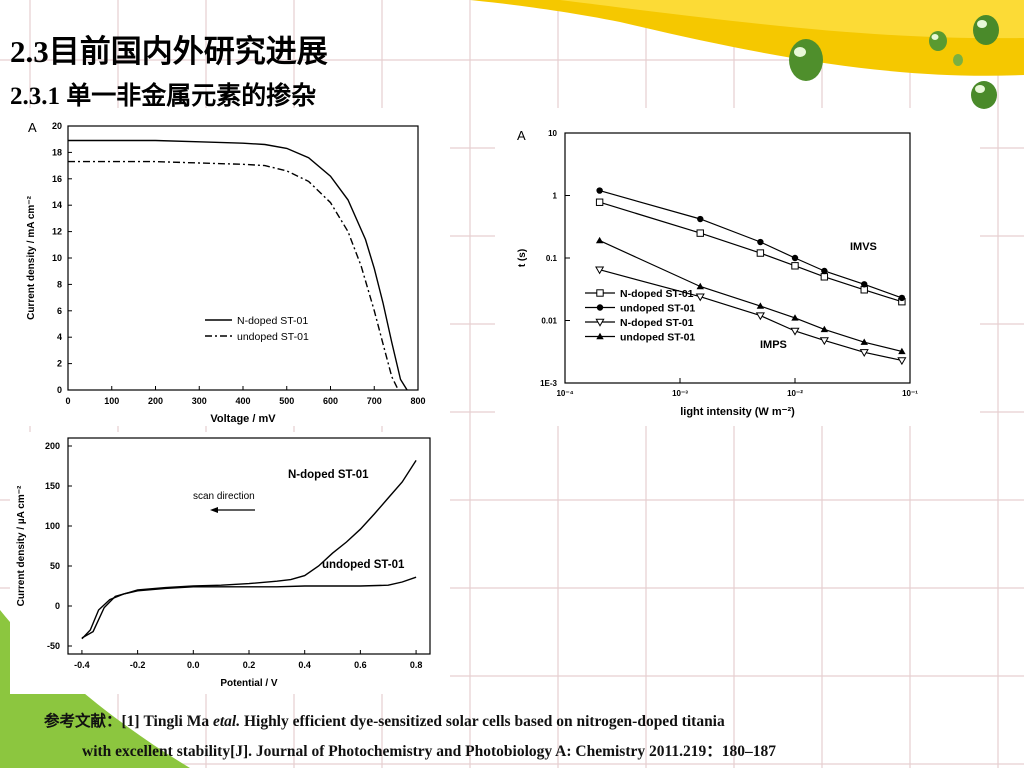  I want to click on y-tick-label: 150, so click(52, 486).